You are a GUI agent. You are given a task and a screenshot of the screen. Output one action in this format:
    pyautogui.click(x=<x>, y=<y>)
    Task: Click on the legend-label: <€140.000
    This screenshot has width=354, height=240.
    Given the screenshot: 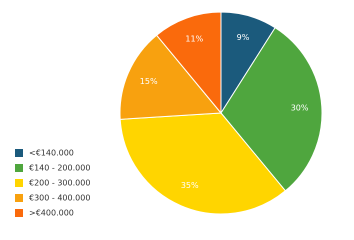 What is the action you would take?
    pyautogui.click(x=51, y=153)
    